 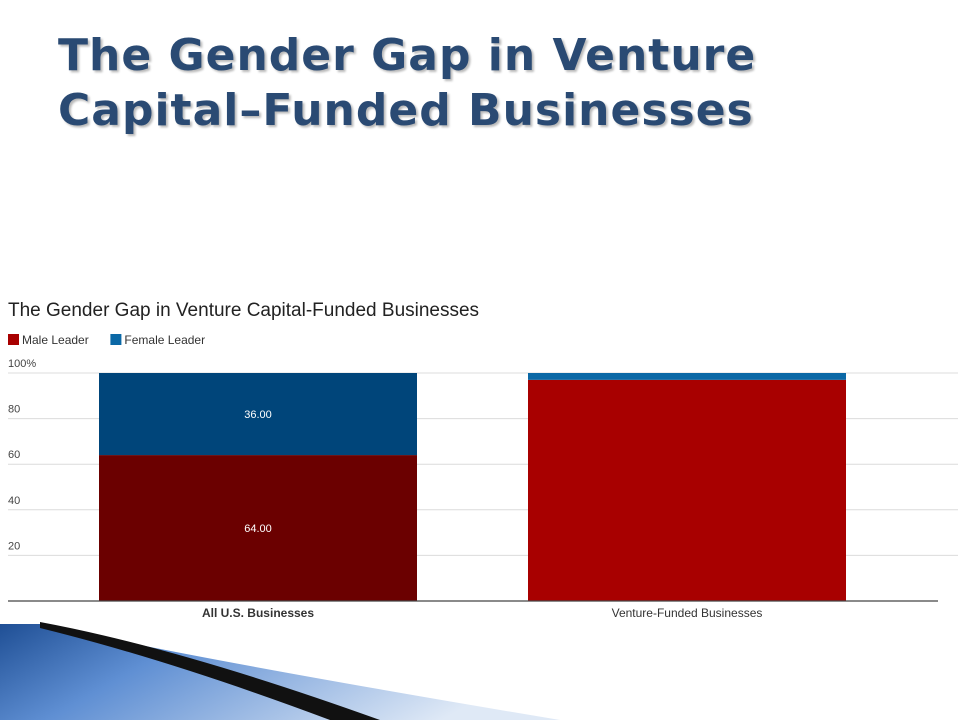 I want to click on x-tick-label: Venture-Funded Businesses, so click(x=687, y=613).